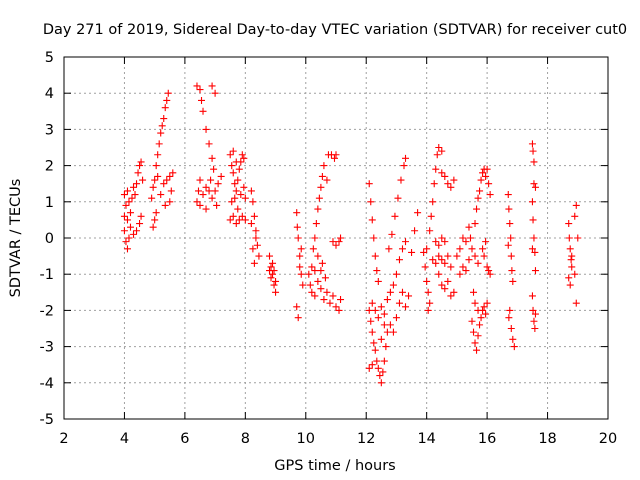 The height and width of the screenshot is (480, 640). Describe the element at coordinates (426, 439) in the screenshot. I see `x-tick-label: 14` at that location.